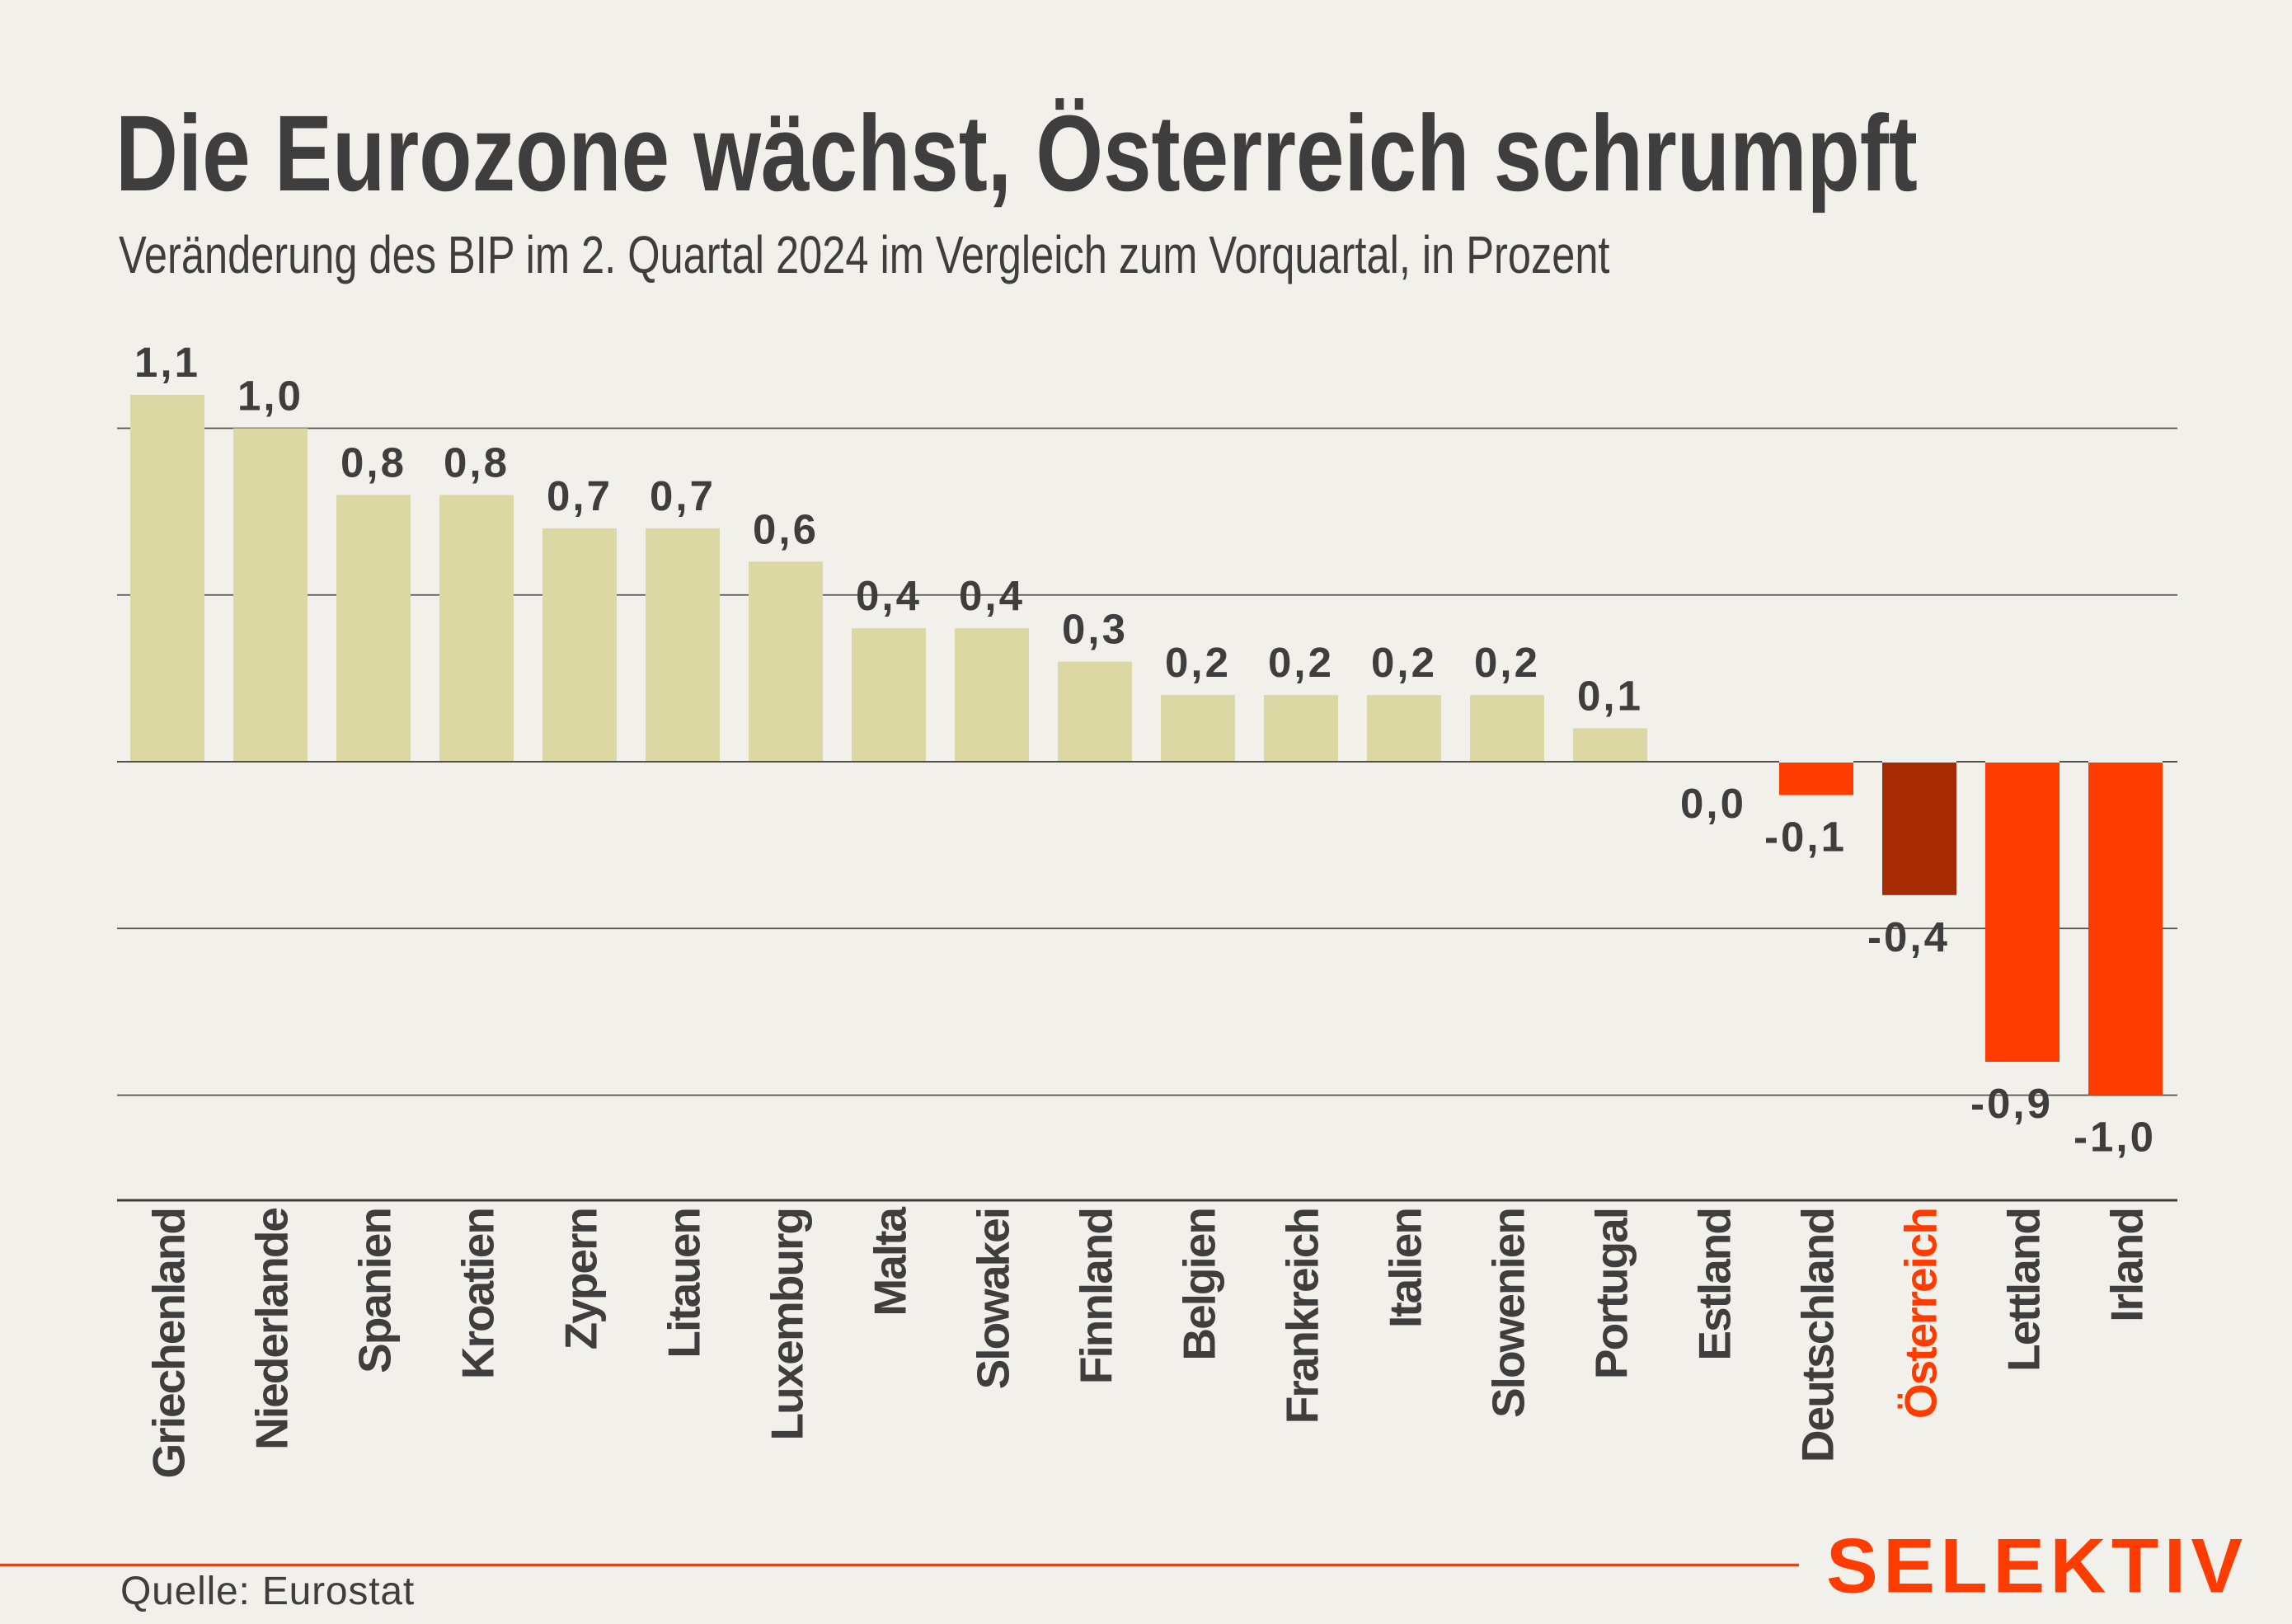 The image size is (2292, 1624). Describe the element at coordinates (891, 1262) in the screenshot. I see `svg-text: Malta` at that location.